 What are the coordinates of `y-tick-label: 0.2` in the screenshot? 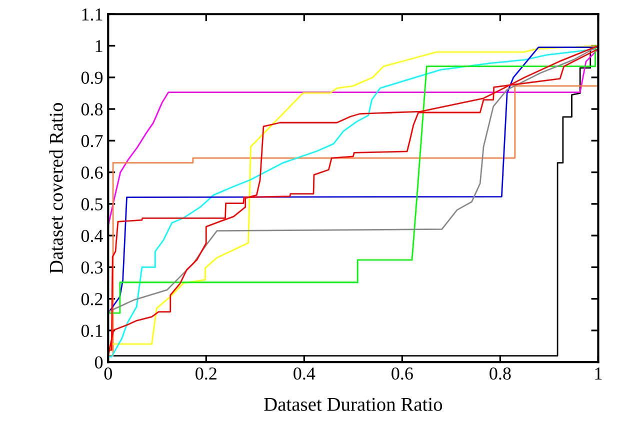 It's located at (91, 299).